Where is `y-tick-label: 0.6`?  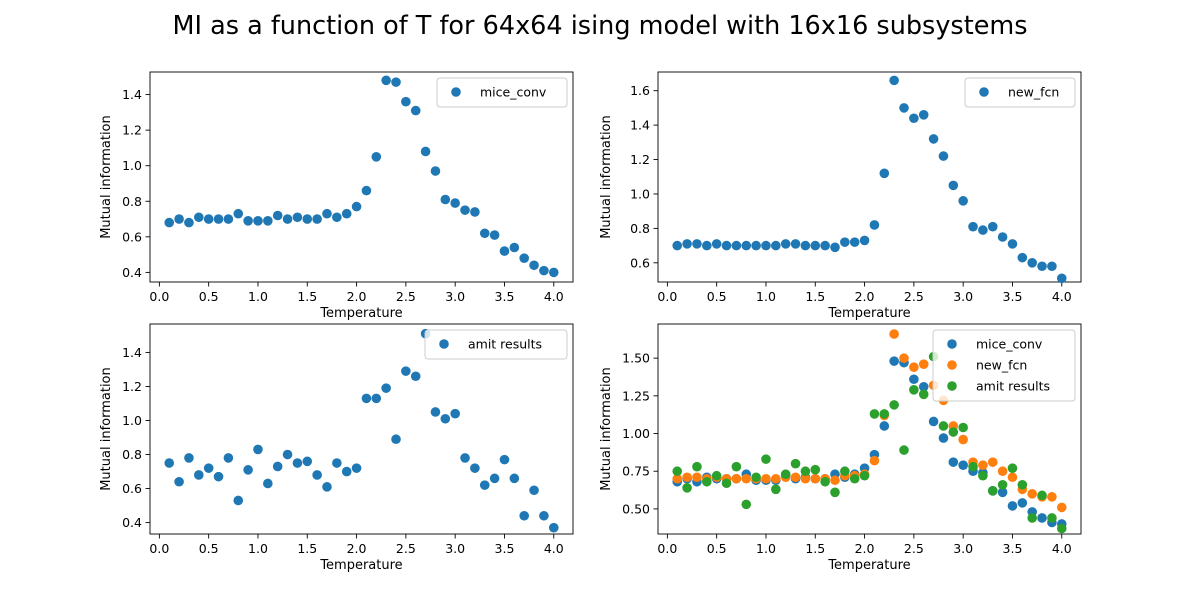 y-tick-label: 0.6 is located at coordinates (132, 488).